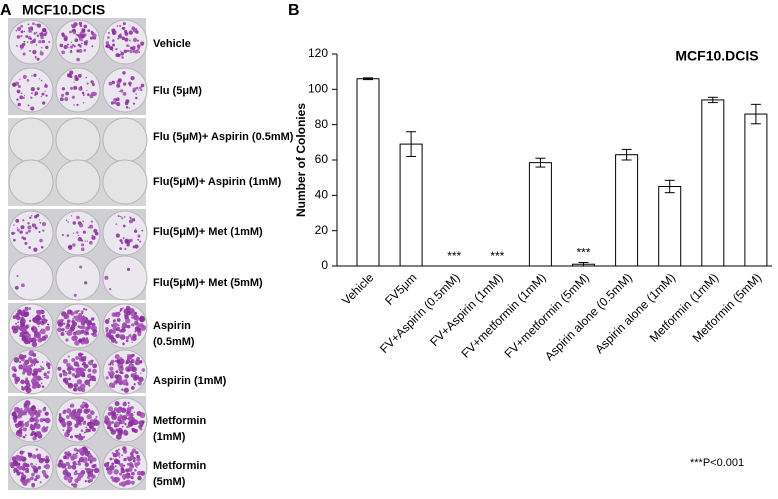 The width and height of the screenshot is (778, 499). What do you see at coordinates (31, 233) in the screenshot?
I see `well` at bounding box center [31, 233].